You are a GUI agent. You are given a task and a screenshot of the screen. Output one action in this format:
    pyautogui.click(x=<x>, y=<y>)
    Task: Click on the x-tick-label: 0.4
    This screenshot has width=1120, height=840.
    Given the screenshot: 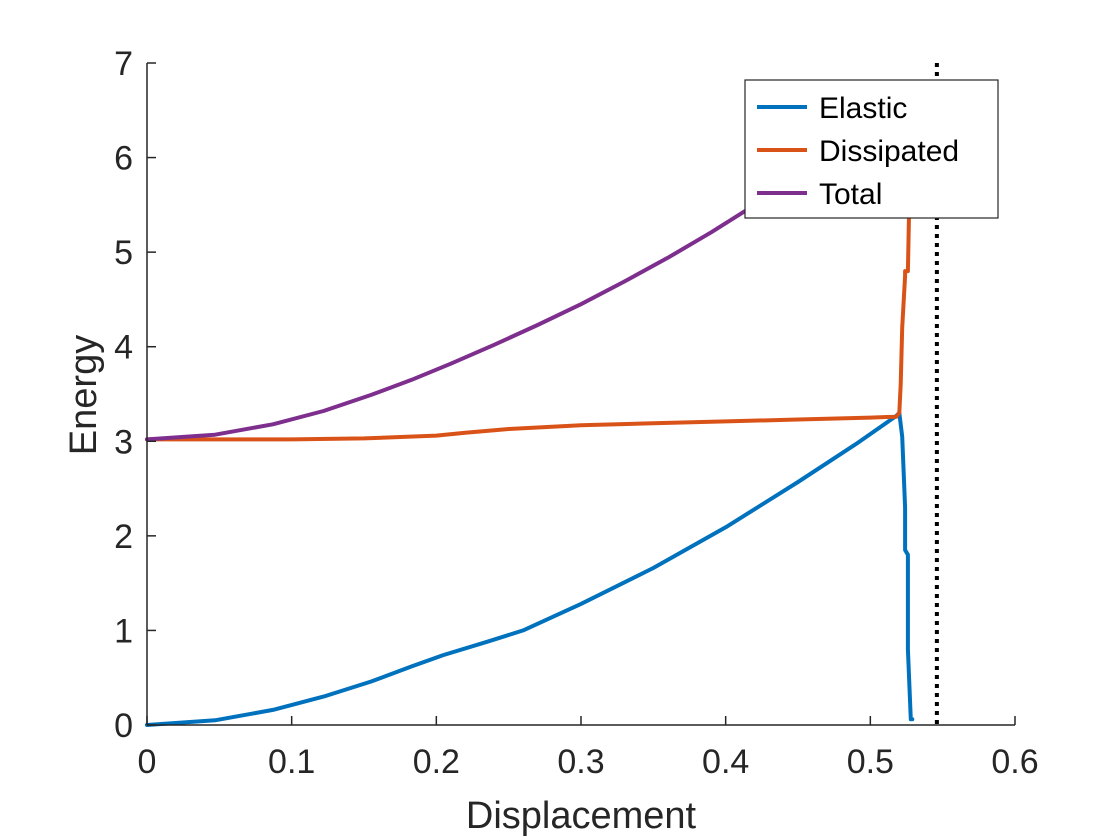 What is the action you would take?
    pyautogui.click(x=725, y=762)
    